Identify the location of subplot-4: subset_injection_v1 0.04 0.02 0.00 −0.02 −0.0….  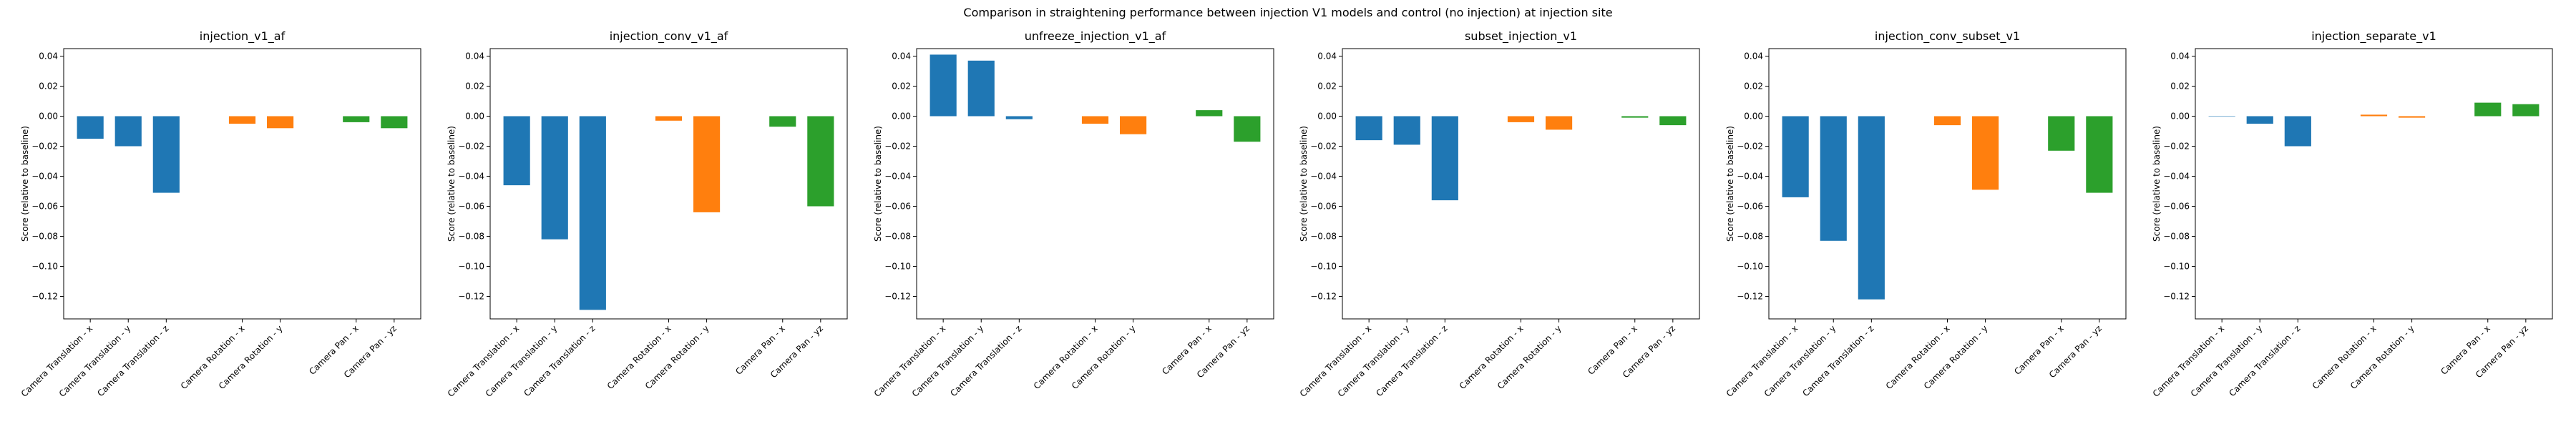
(1499, 214).